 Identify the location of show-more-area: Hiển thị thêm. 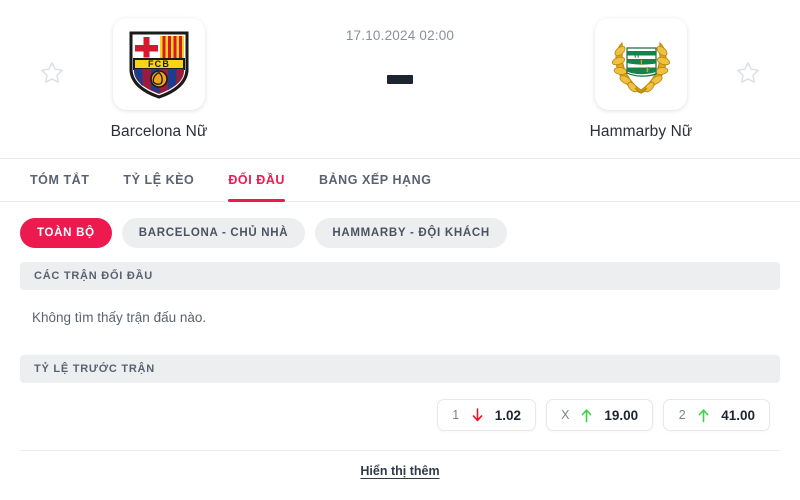
(400, 464).